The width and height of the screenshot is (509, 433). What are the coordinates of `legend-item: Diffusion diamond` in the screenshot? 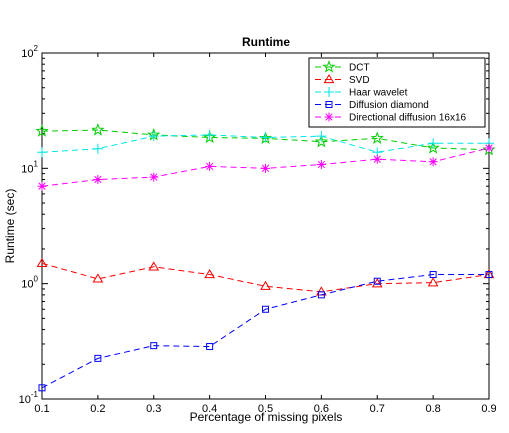 It's located at (372, 105).